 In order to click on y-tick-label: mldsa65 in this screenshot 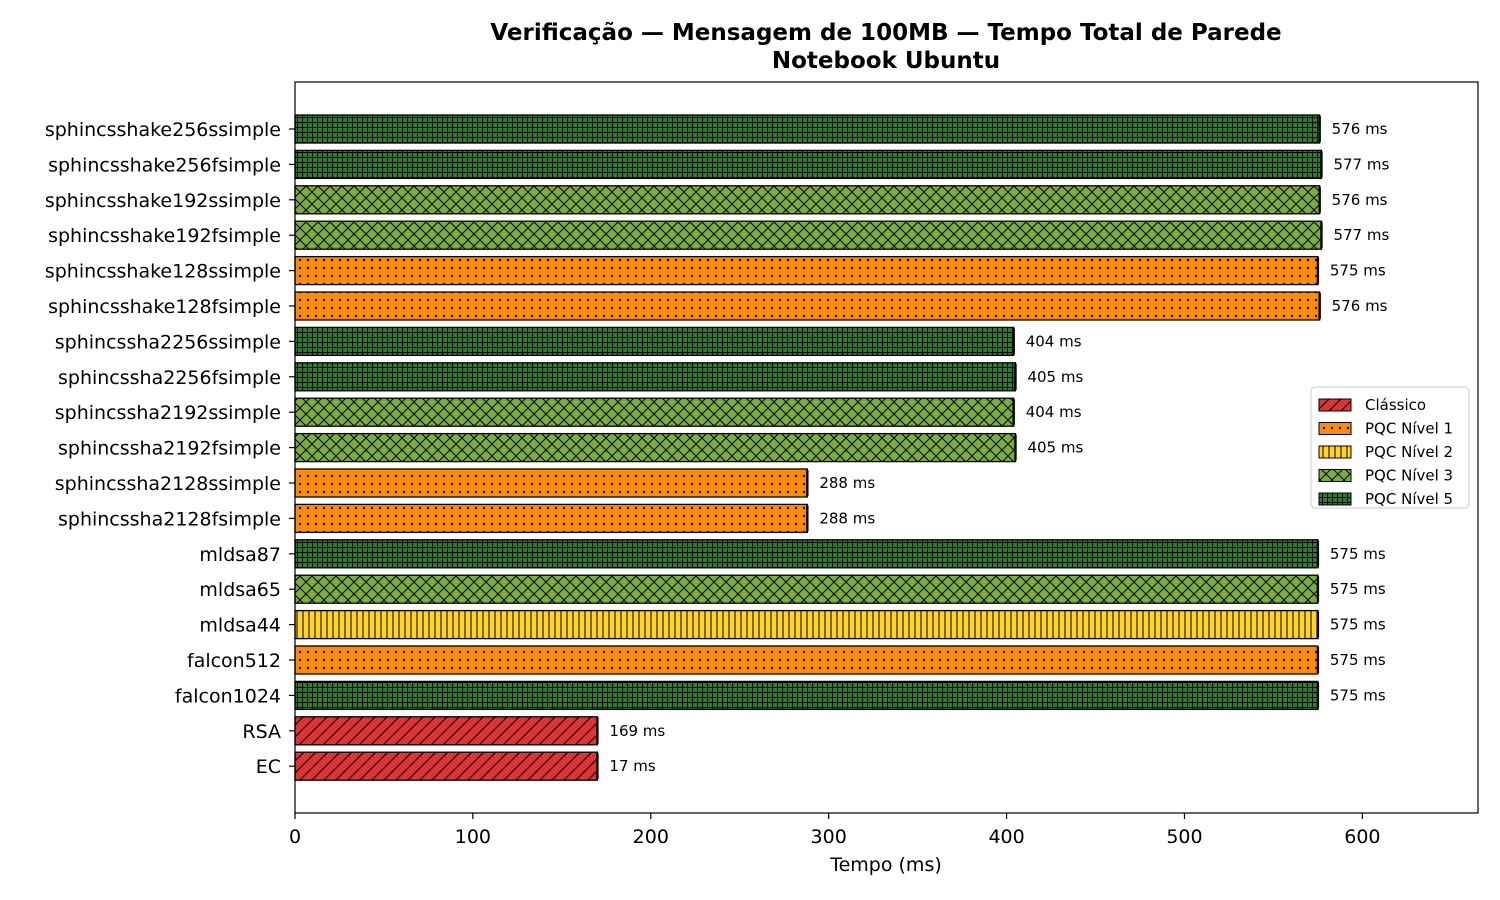, I will do `click(240, 590)`.